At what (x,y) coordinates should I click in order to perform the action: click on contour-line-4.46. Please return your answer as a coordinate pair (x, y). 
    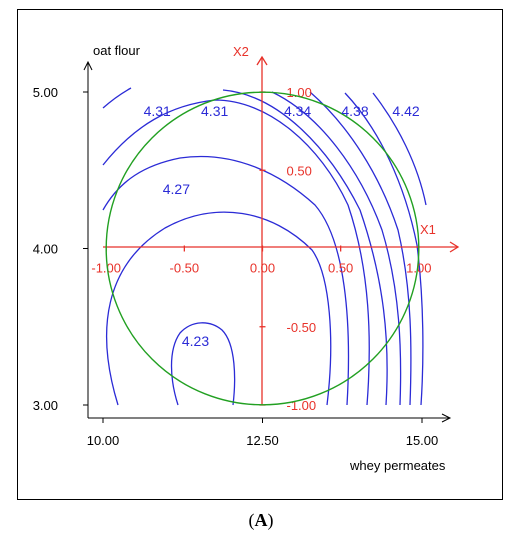
    Looking at the image, I should click on (384, 249).